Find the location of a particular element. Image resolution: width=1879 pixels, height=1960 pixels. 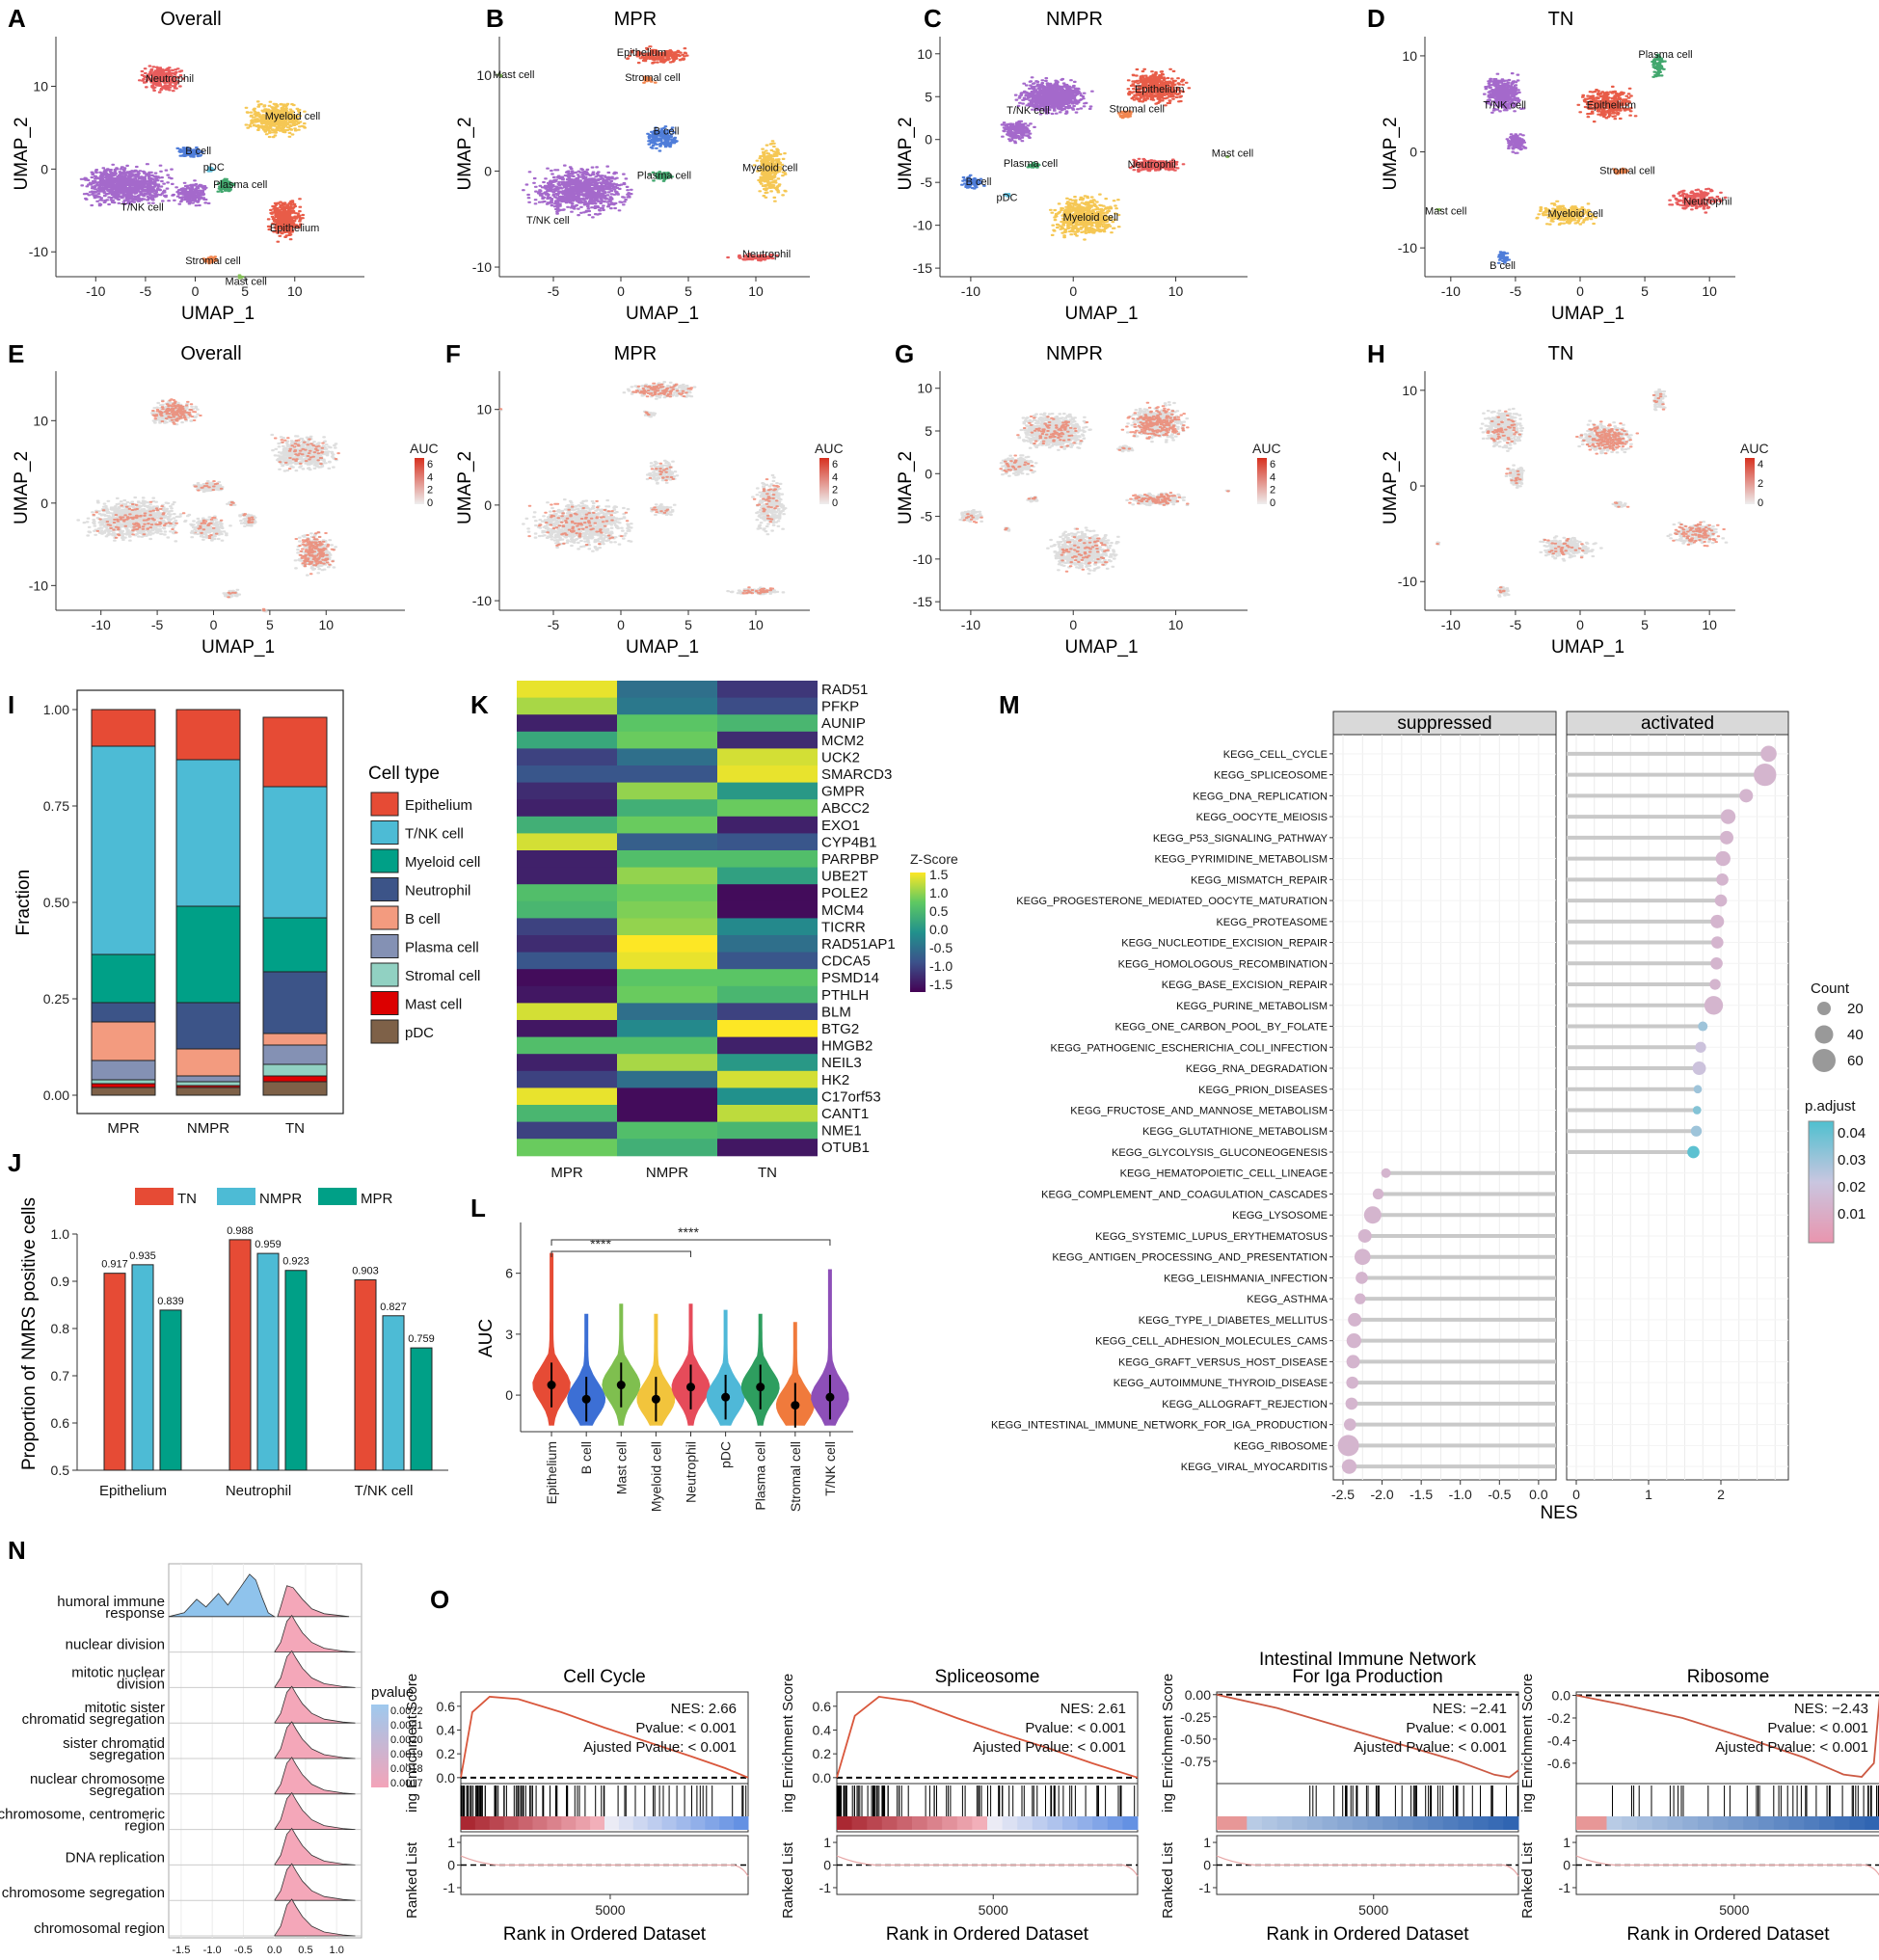

rank-color-strip is located at coordinates (1727, 1823).